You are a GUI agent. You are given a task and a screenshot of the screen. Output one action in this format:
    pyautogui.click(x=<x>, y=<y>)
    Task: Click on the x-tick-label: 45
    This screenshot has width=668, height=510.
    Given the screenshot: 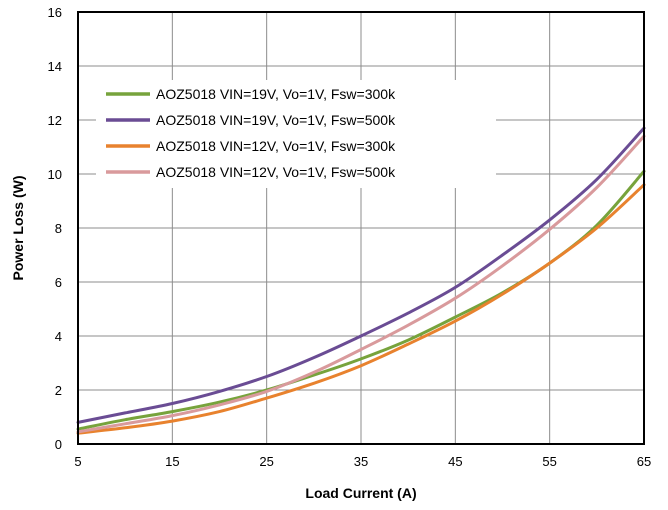 What is the action you would take?
    pyautogui.click(x=455, y=461)
    